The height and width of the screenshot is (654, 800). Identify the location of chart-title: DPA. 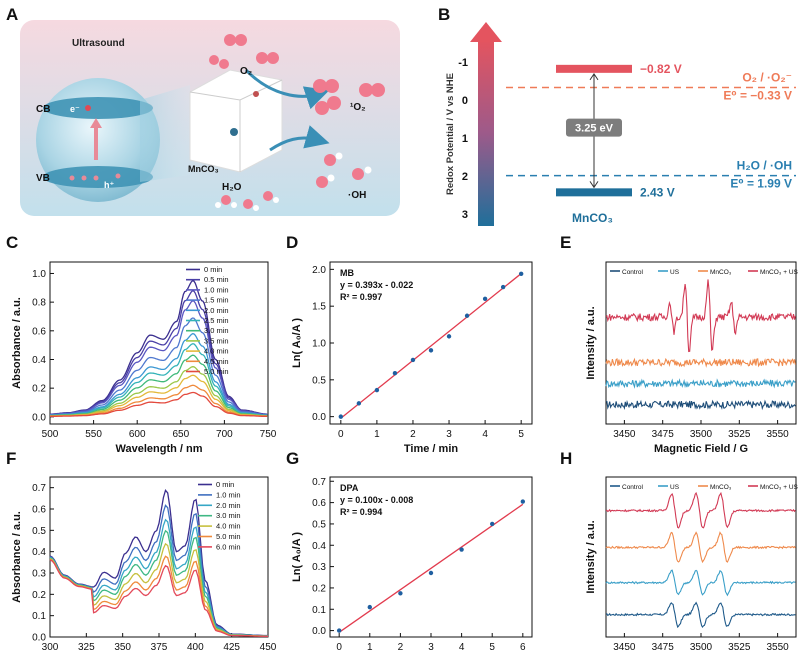
(349, 488).